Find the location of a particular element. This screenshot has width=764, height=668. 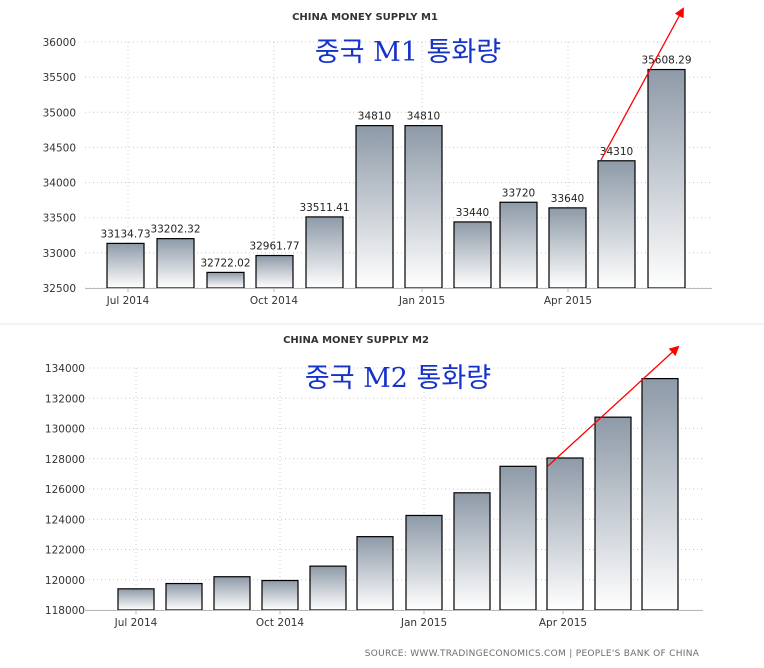

y-tick-label: 128000 is located at coordinates (65, 460).